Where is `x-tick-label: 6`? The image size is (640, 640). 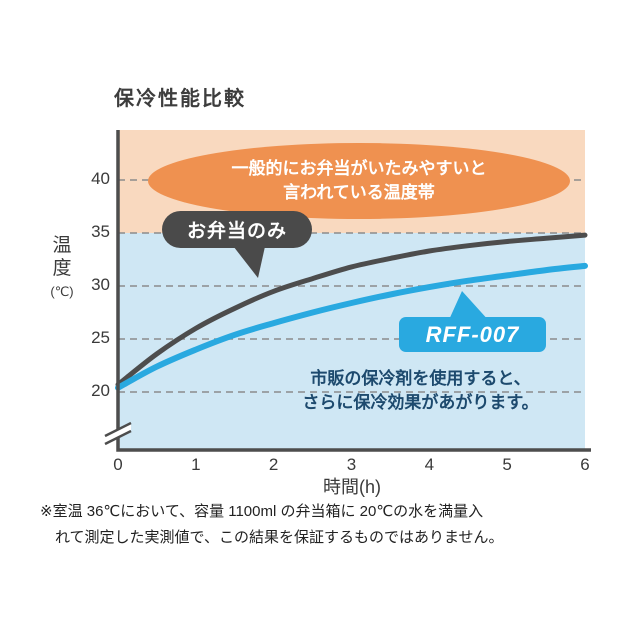 x-tick-label: 6 is located at coordinates (585, 464).